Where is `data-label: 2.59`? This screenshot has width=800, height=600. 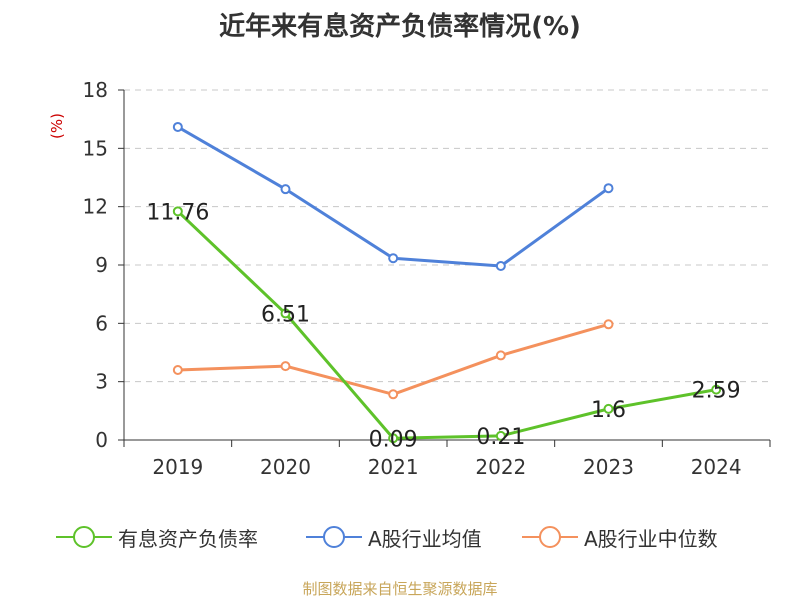 data-label: 2.59 is located at coordinates (716, 391).